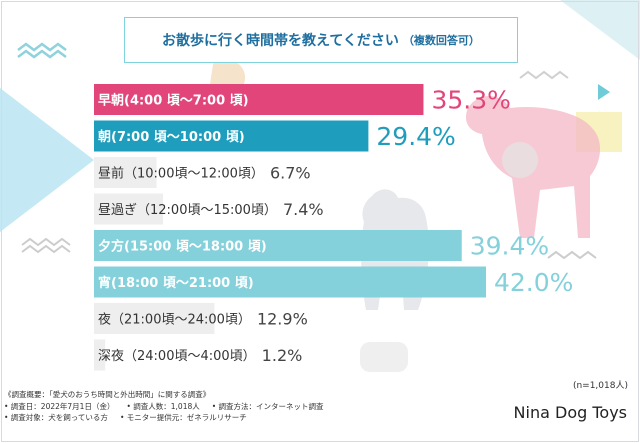 This screenshot has width=640, height=443. I want to click on dot-pattern-shape, so click(520, 160).